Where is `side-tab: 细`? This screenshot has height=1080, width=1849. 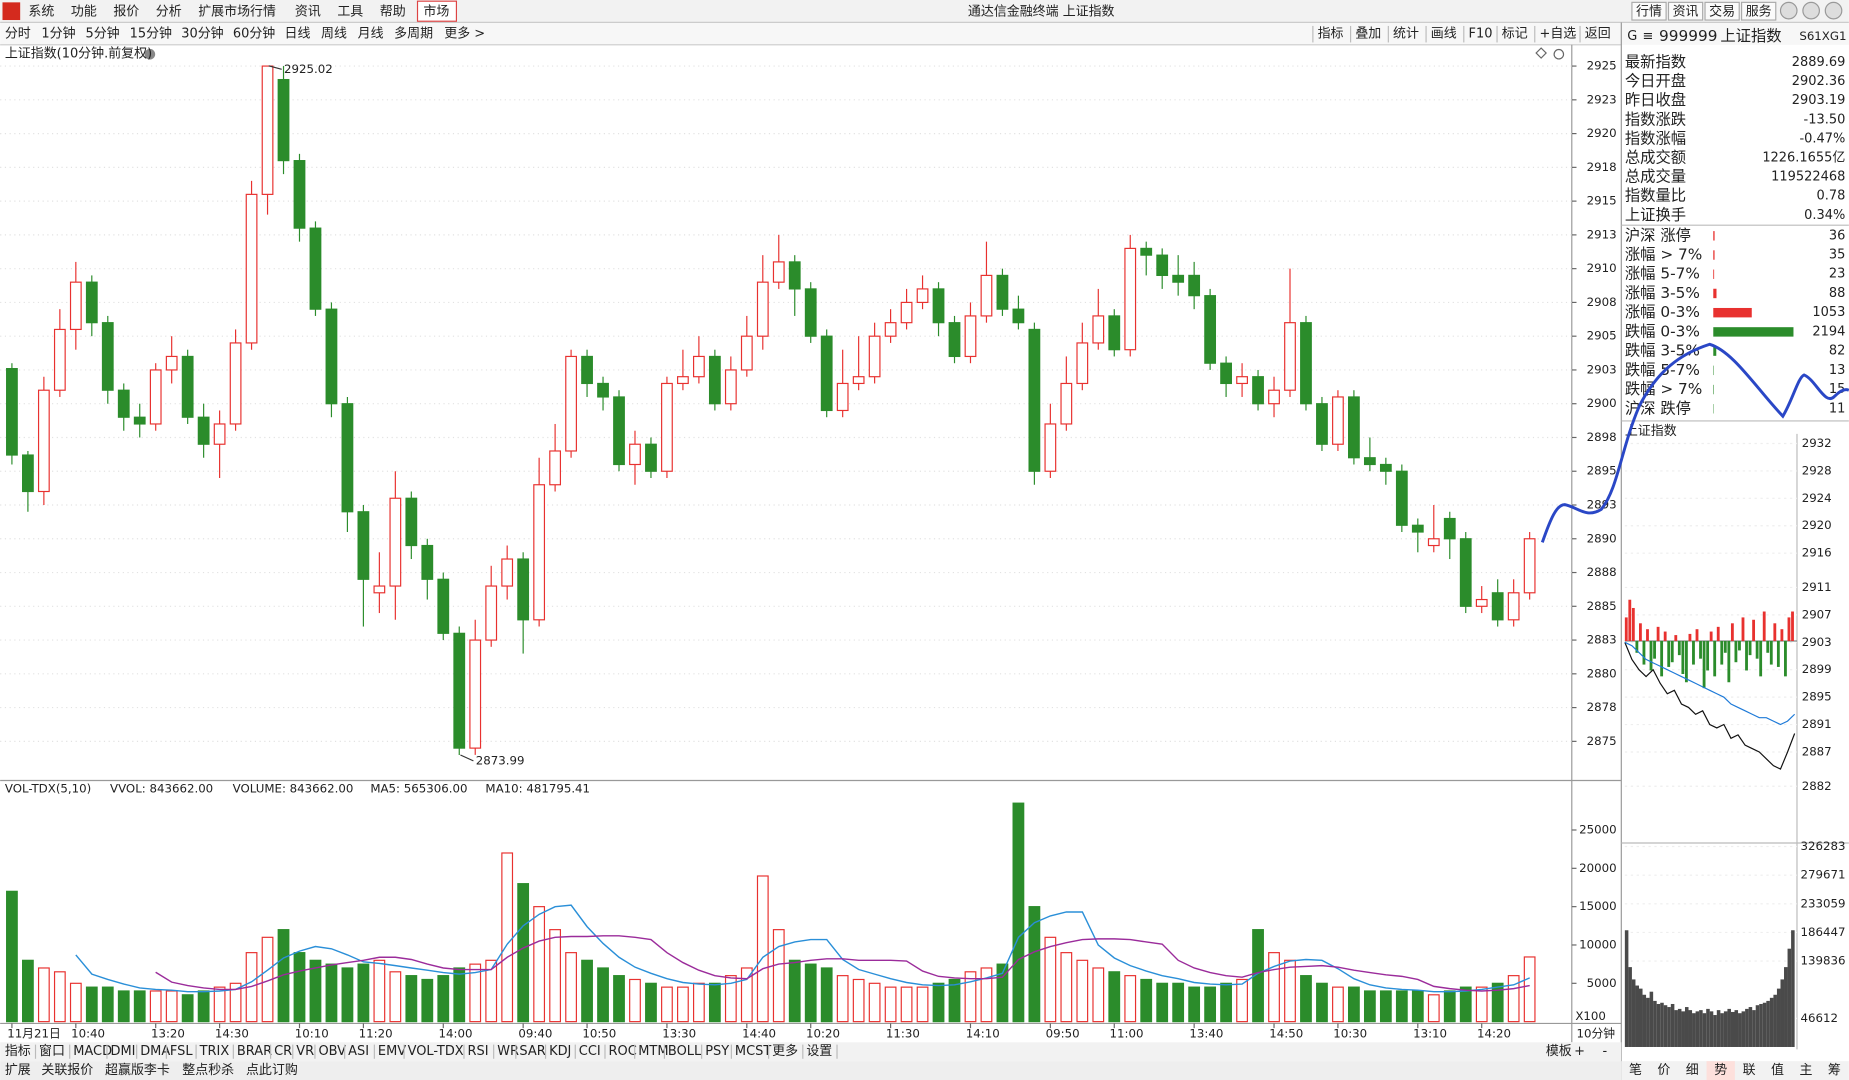
side-tab: 细 is located at coordinates (1692, 1070).